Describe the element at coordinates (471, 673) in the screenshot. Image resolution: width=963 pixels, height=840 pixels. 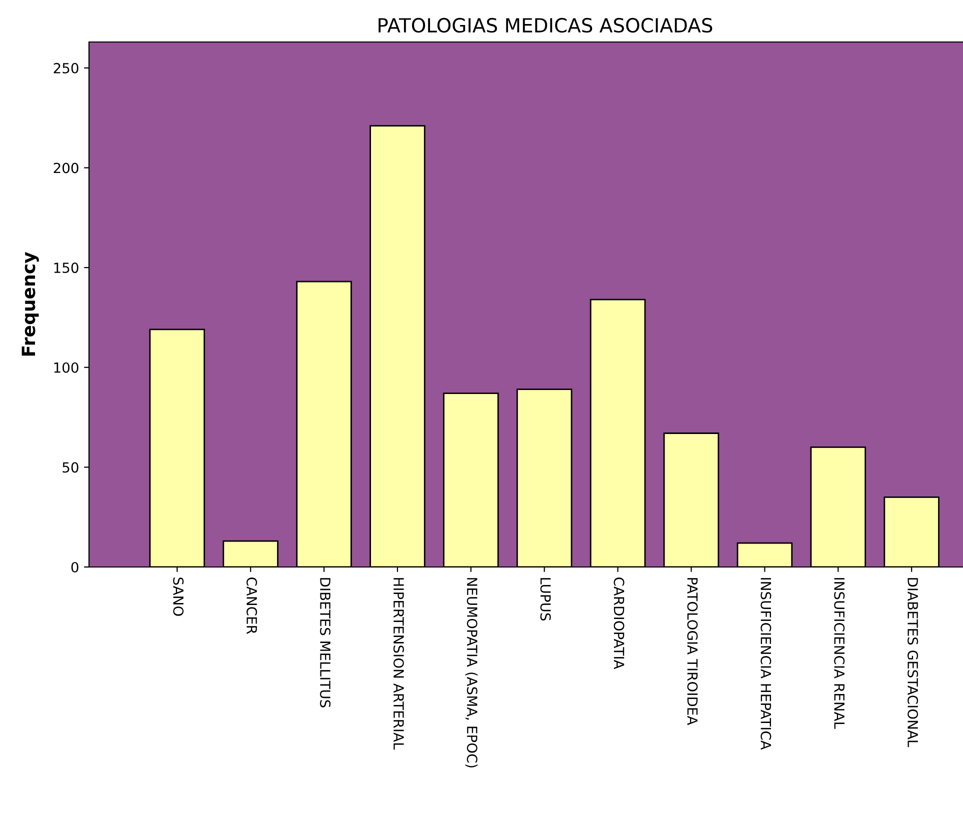
I see `x-tick-label: NEUMOPATIA (ASMA, EPOC)` at that location.